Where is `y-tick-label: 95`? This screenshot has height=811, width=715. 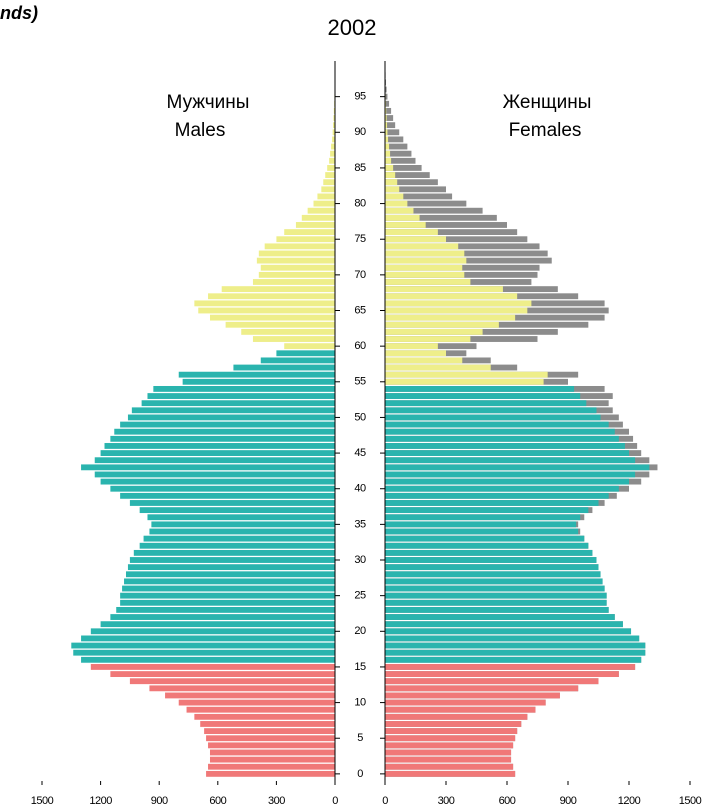
y-tick-label: 95 is located at coordinates (360, 97).